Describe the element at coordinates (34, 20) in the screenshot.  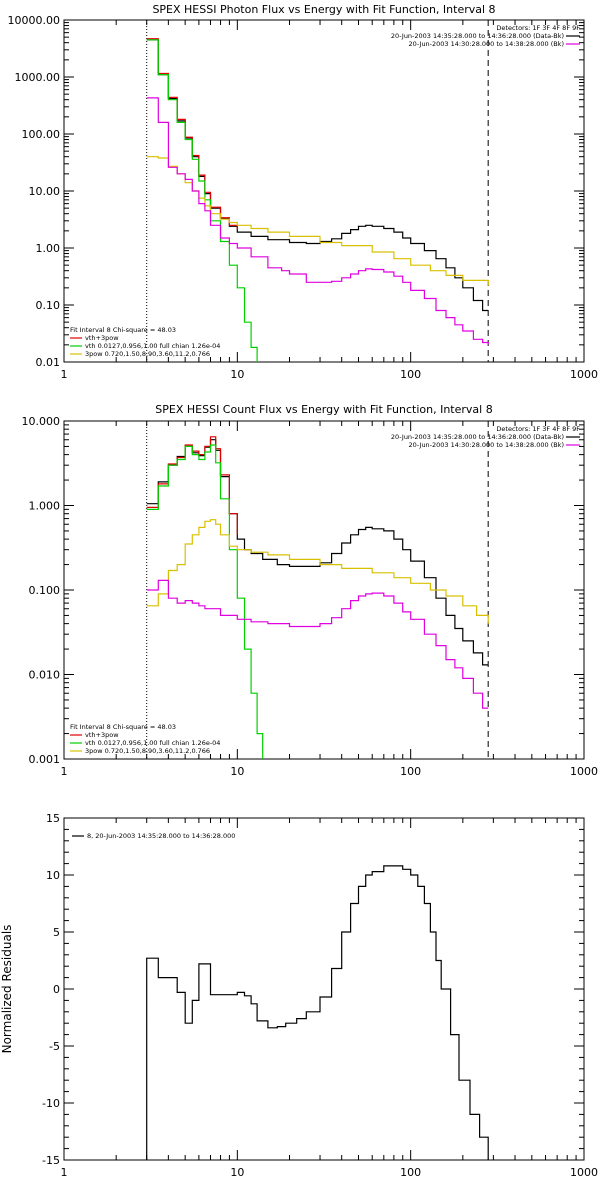
I see `y-tick-label: 10000.00` at that location.